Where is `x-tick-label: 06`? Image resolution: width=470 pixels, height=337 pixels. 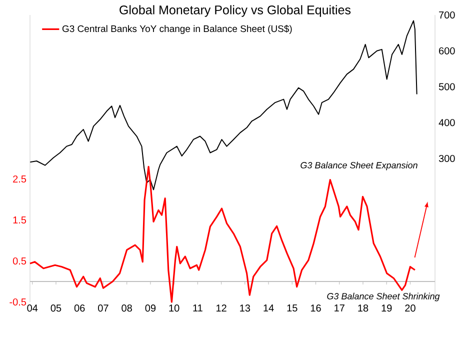
x-tick-label: 06 is located at coordinates (79, 308).